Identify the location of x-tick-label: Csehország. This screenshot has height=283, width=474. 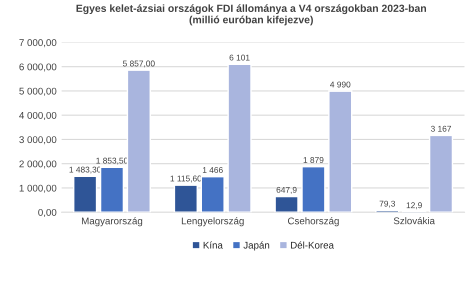
(313, 221).